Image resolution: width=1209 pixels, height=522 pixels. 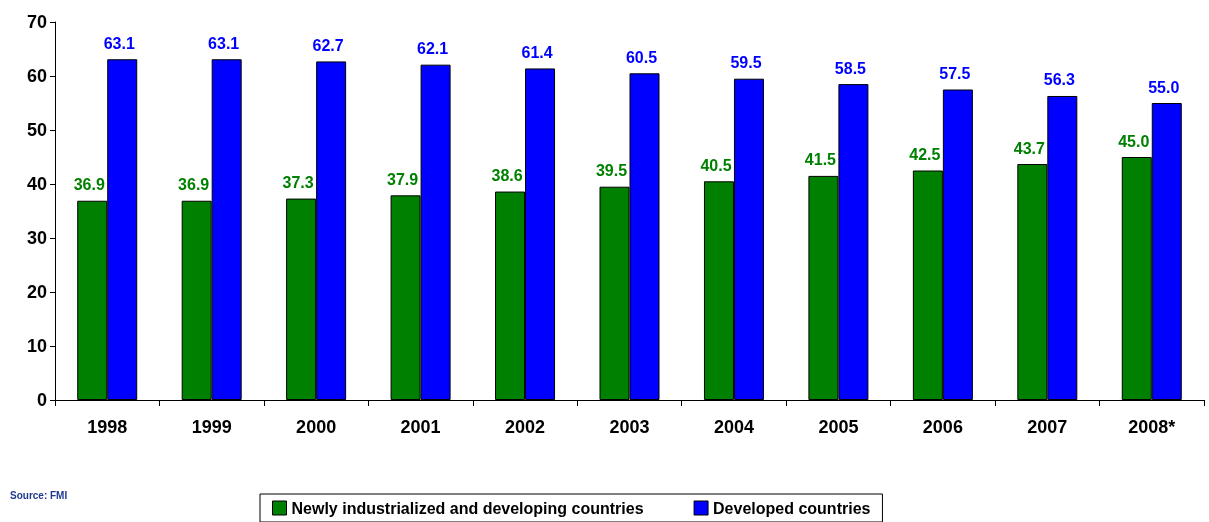 What do you see at coordinates (629, 427) in the screenshot?
I see `x-tick-label: 2003` at bounding box center [629, 427].